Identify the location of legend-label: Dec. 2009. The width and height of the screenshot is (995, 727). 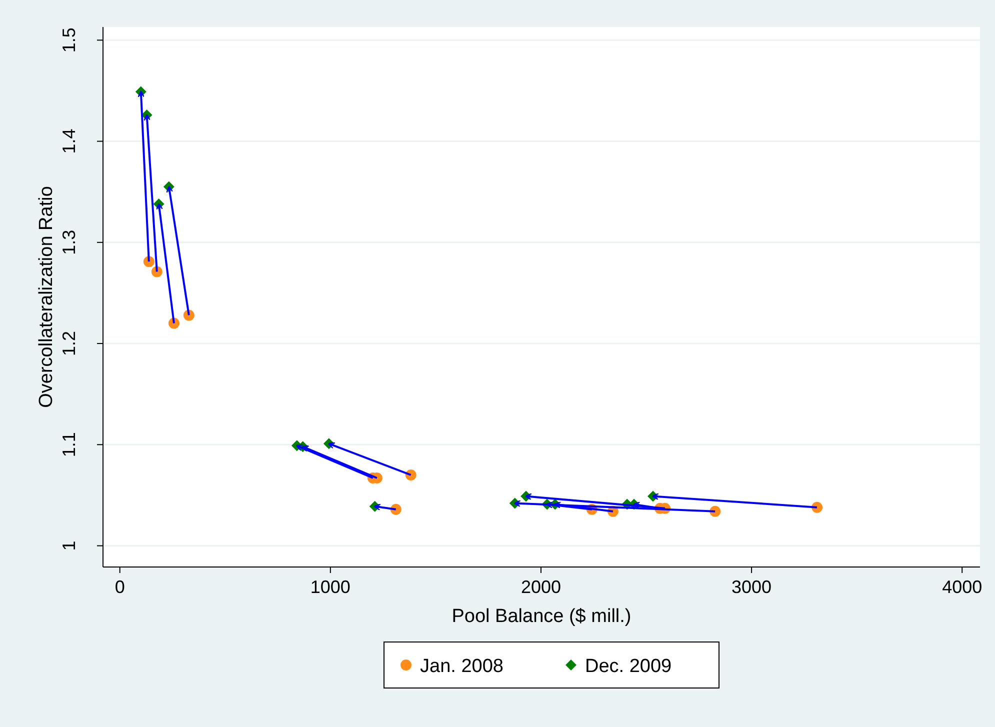
(628, 666).